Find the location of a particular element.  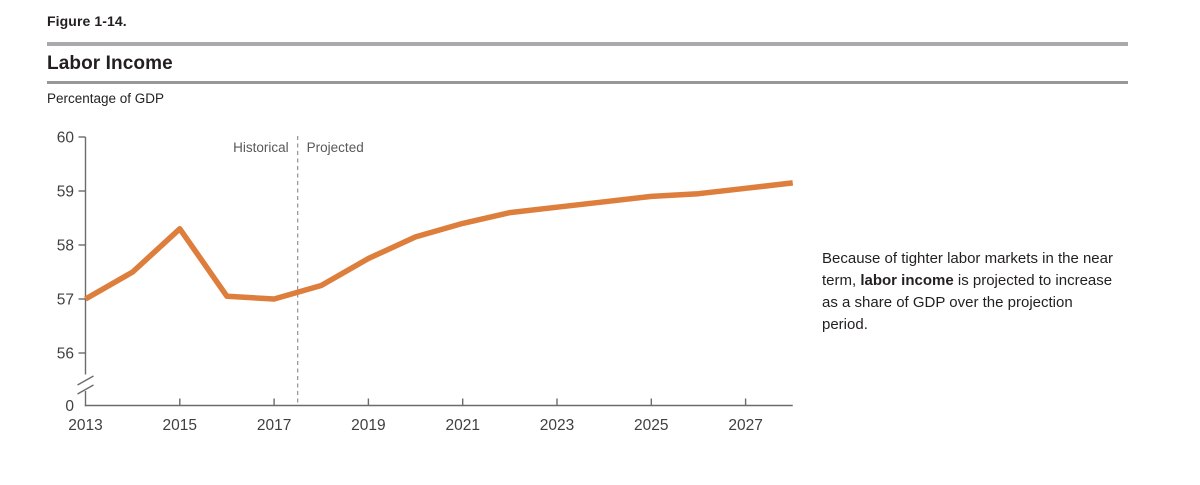

title-divider-rule is located at coordinates (587, 82).